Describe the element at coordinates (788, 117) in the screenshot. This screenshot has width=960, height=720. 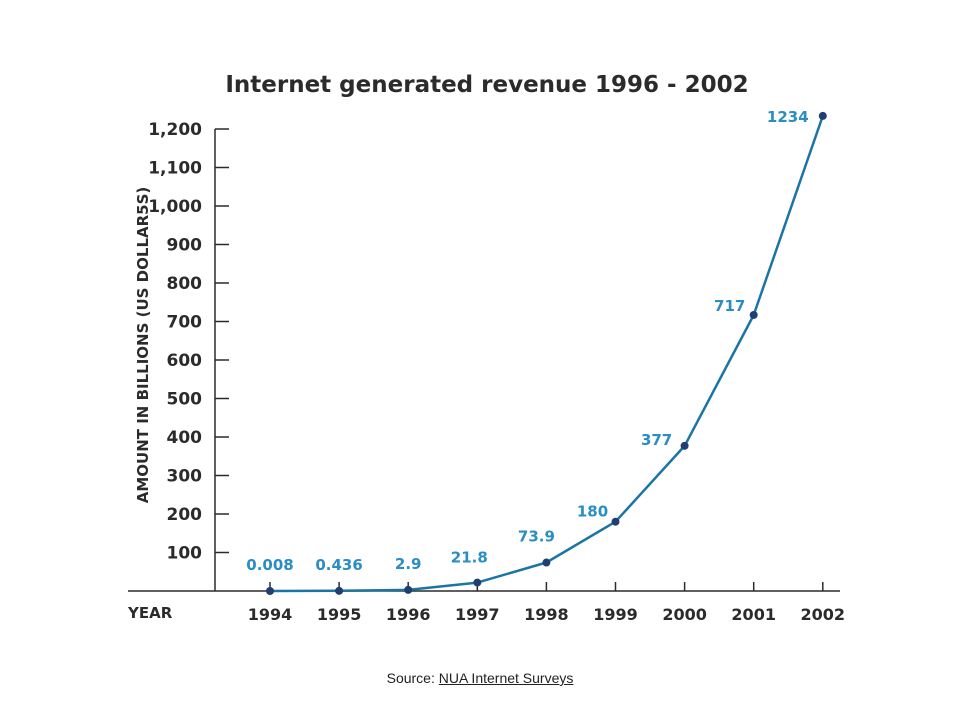
I see `data-label: 1234` at that location.